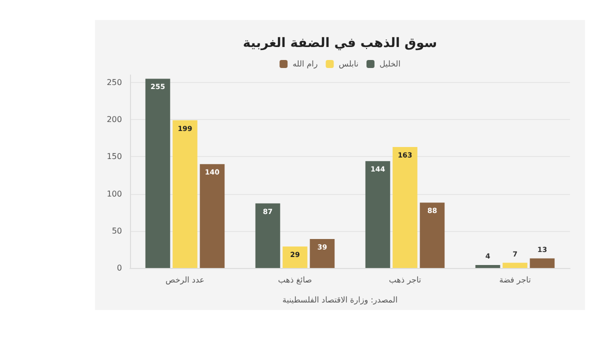 Image resolution: width=600 pixels, height=340 pixels. Describe the element at coordinates (515, 280) in the screenshot. I see `x-tick-label: تاجر فضة` at that location.